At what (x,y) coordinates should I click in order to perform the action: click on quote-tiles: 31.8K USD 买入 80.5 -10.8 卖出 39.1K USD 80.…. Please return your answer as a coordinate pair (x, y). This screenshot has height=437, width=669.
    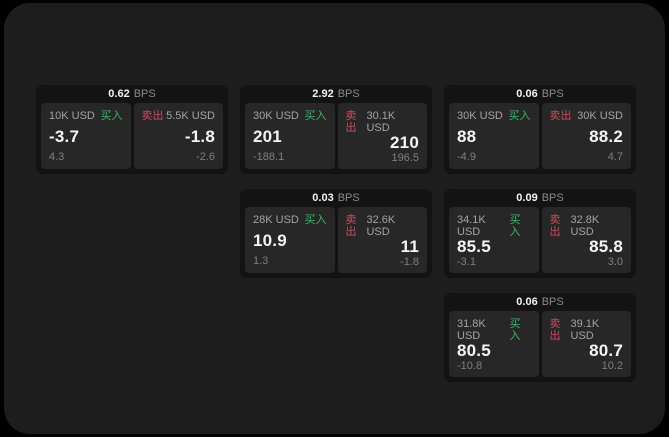
    Looking at the image, I should click on (540, 344).